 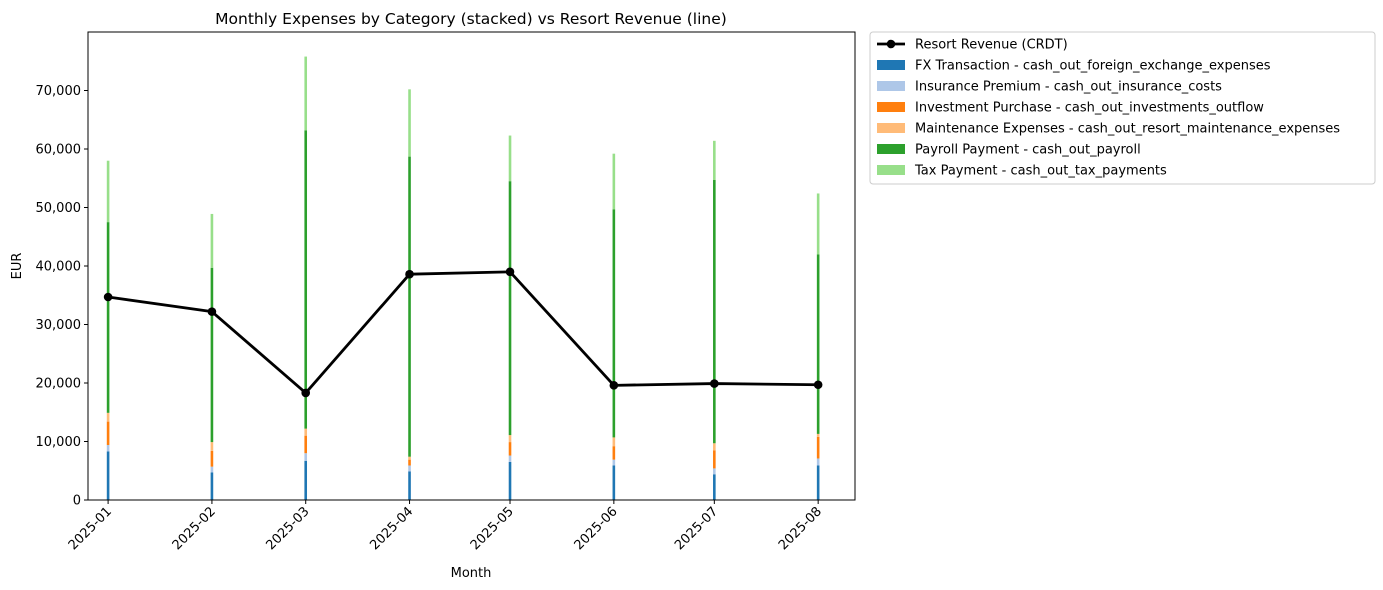 I want to click on y-tick-label: 10,000, so click(x=59, y=442).